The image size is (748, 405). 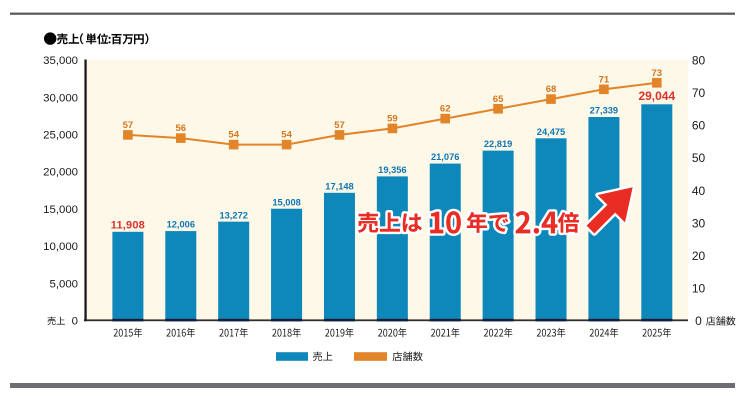 I want to click on svg-text: 24,475, so click(x=551, y=132).